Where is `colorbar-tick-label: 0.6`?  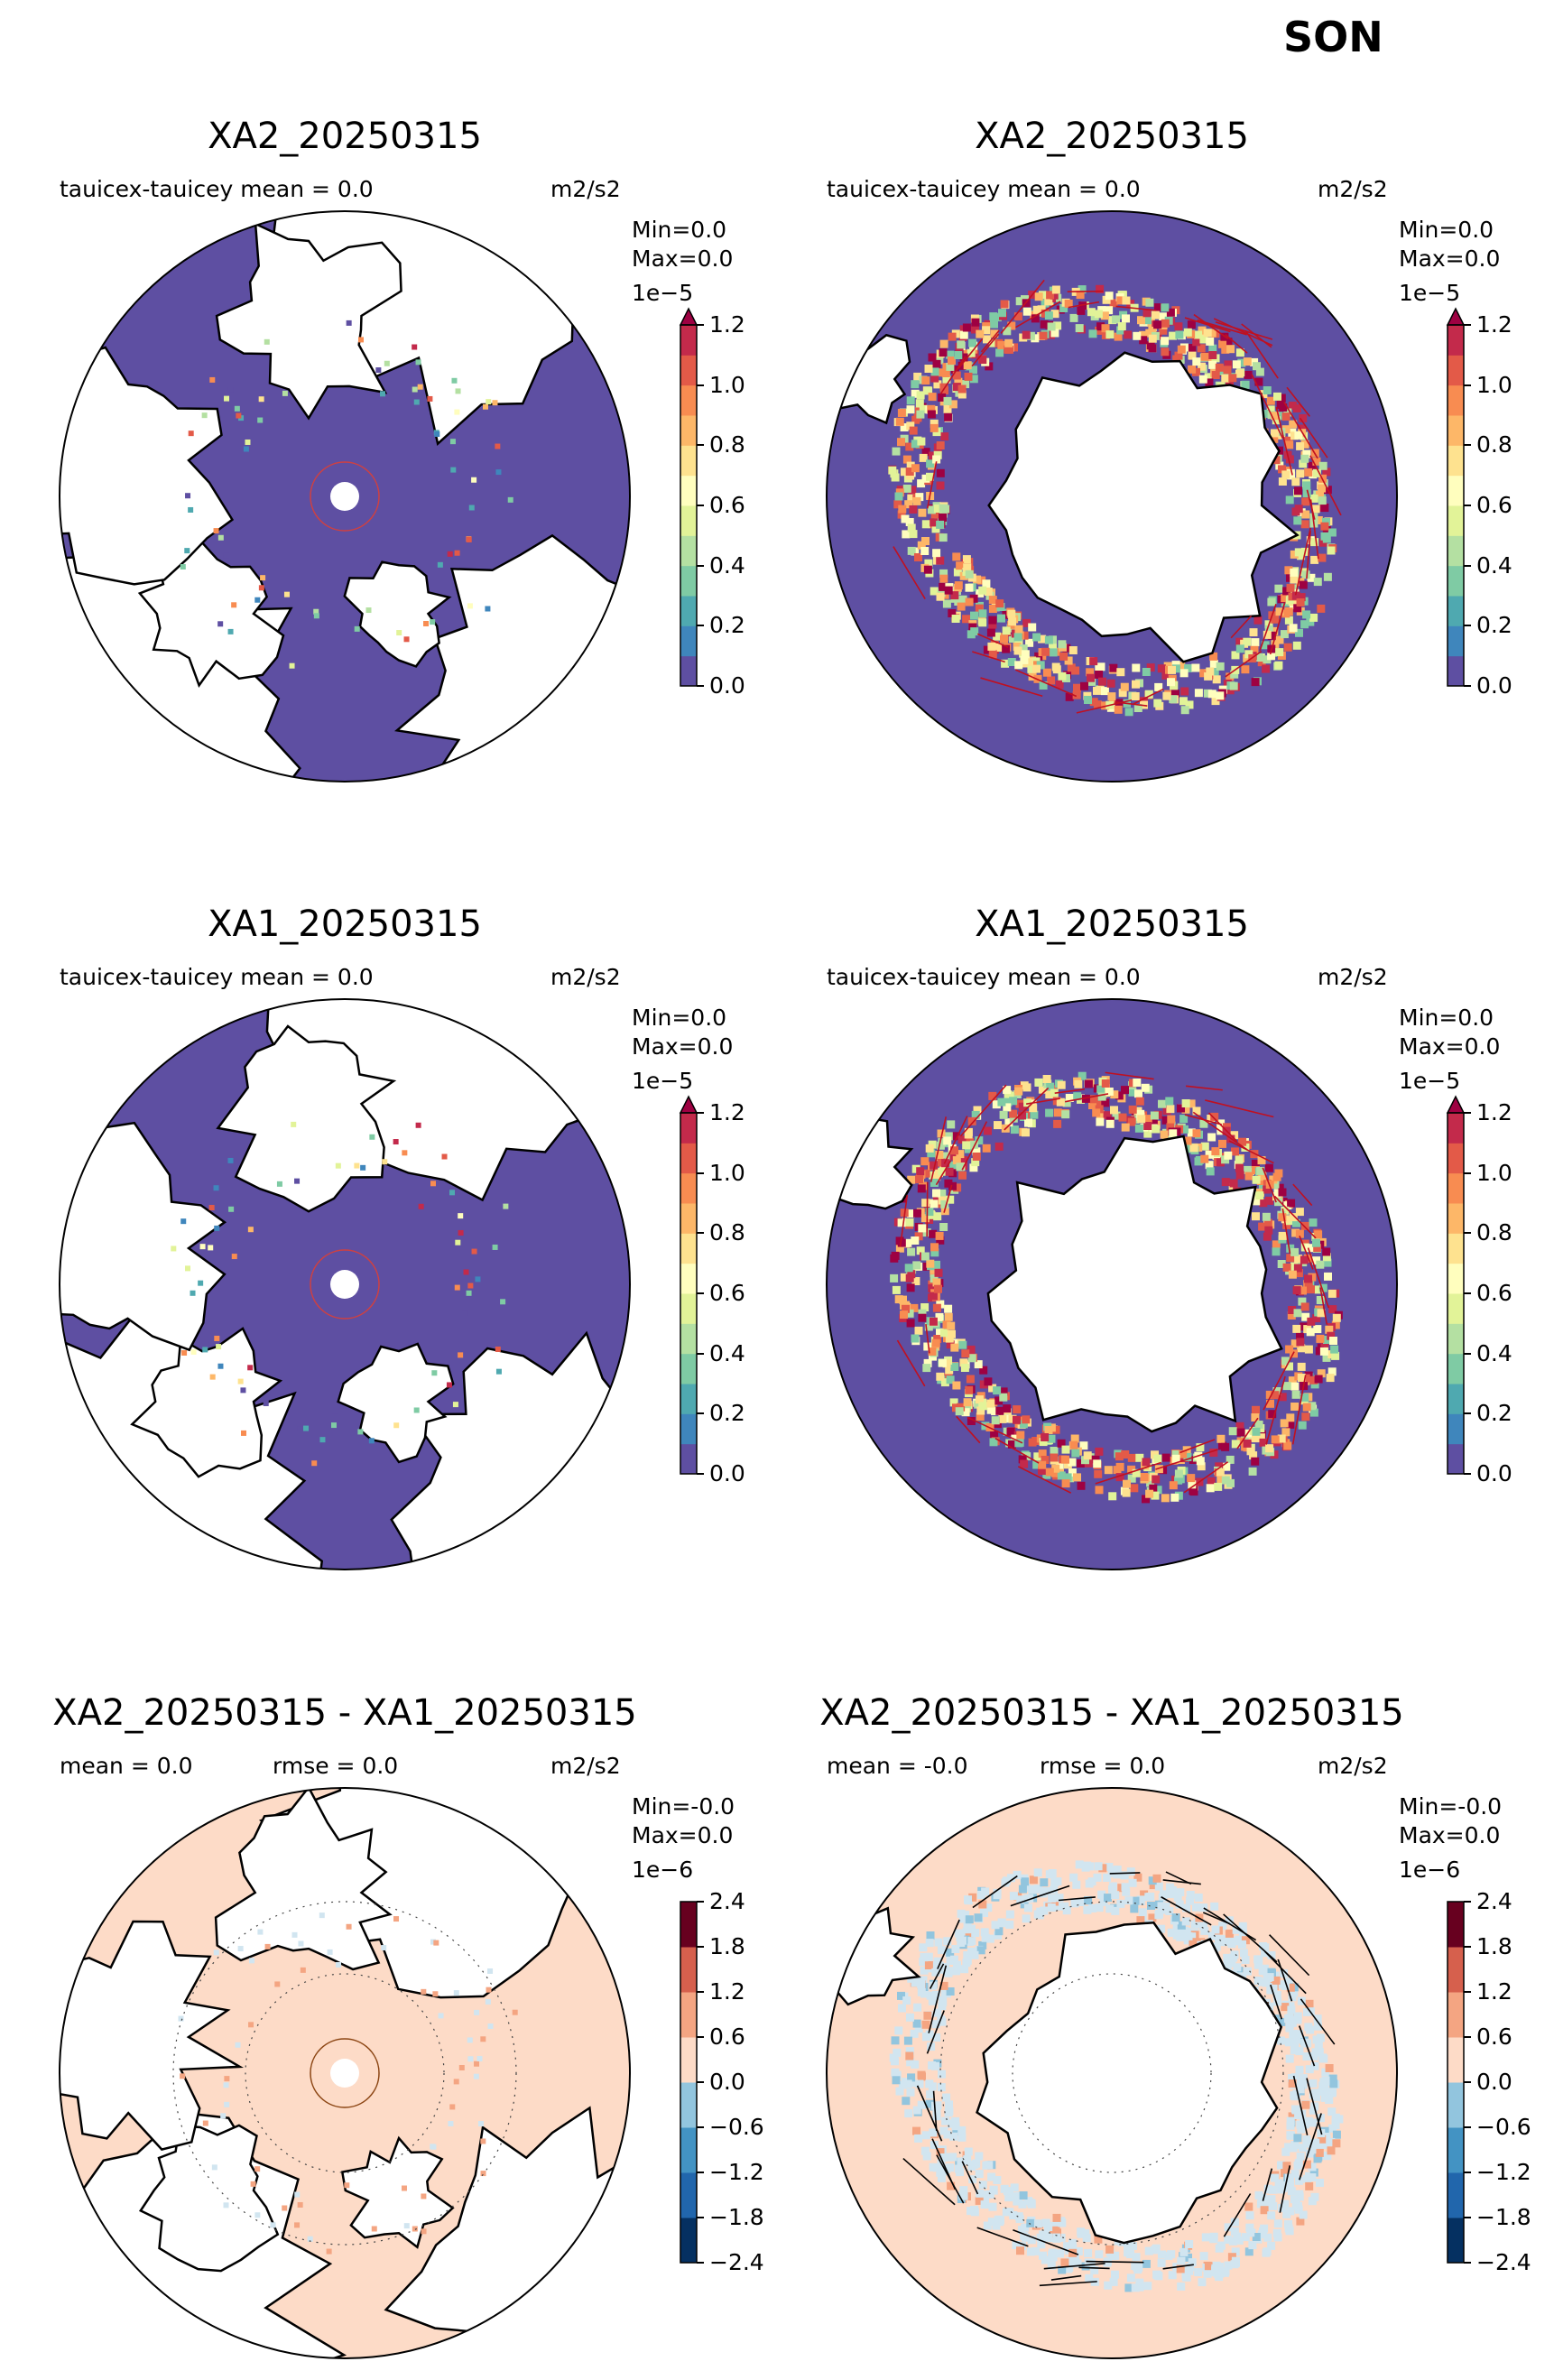
colorbar-tick-label: 0.6 is located at coordinates (727, 1293).